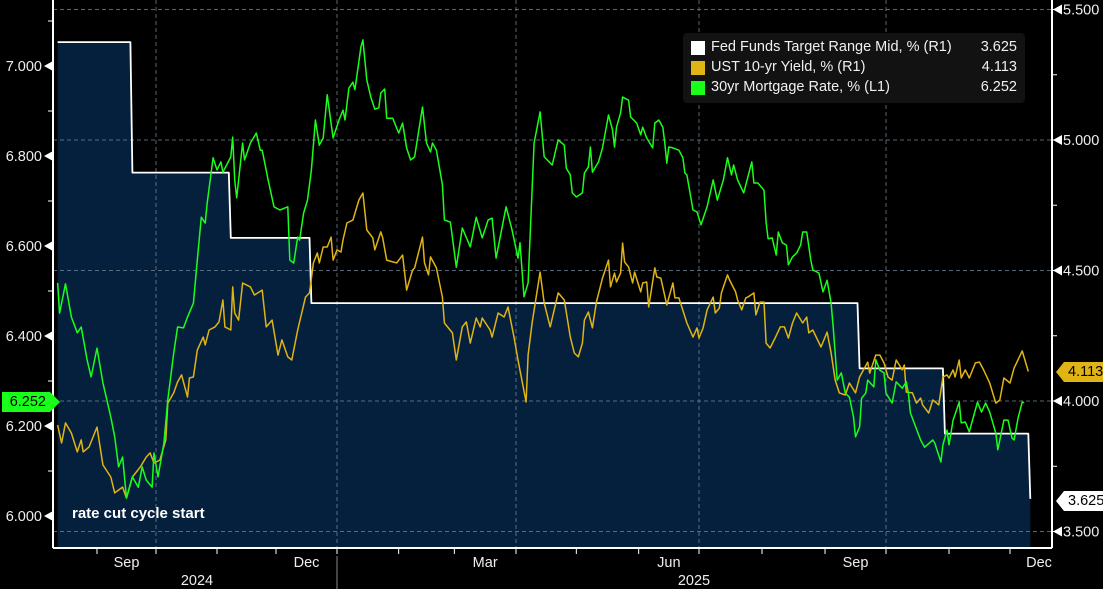 This screenshot has width=1103, height=589. I want to click on legend-label: UST 10-yr Yield, % (R1), so click(788, 67).